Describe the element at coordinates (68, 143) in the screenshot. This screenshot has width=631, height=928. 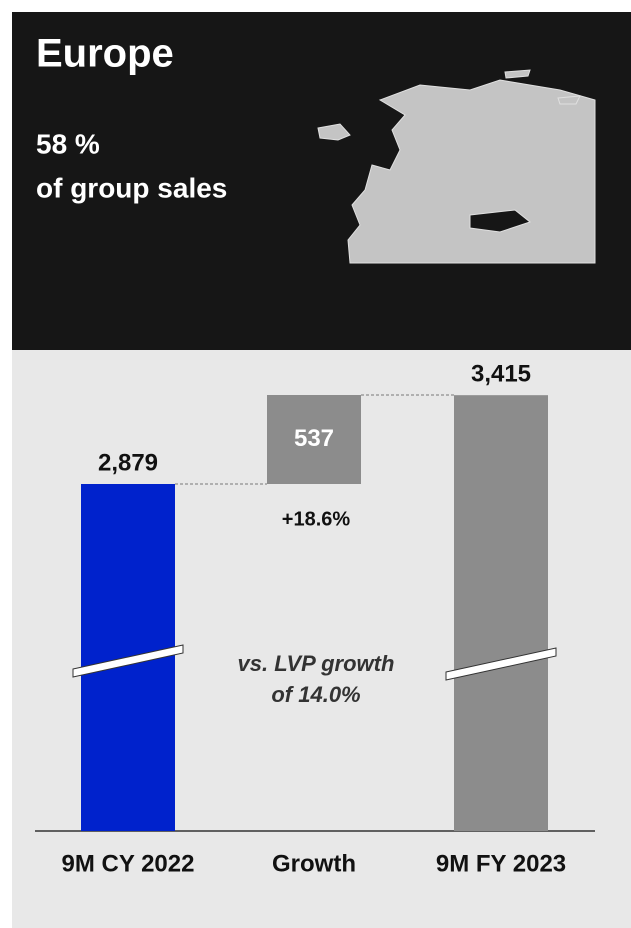
I see `subtitle-line: 58 %` at that location.